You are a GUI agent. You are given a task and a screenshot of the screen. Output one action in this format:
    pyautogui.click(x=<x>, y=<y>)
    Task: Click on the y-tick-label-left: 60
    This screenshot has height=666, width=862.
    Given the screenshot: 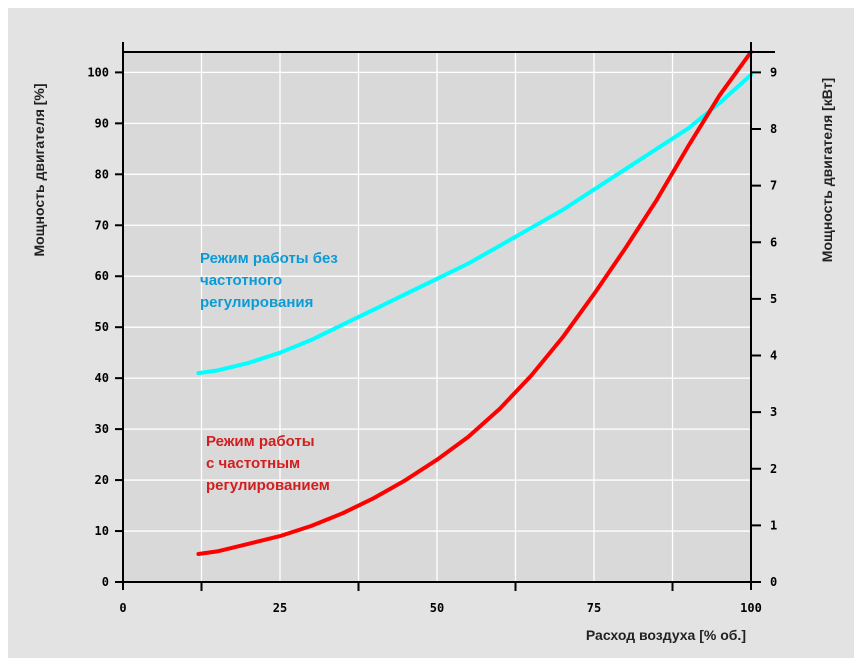 What is the action you would take?
    pyautogui.click(x=102, y=276)
    